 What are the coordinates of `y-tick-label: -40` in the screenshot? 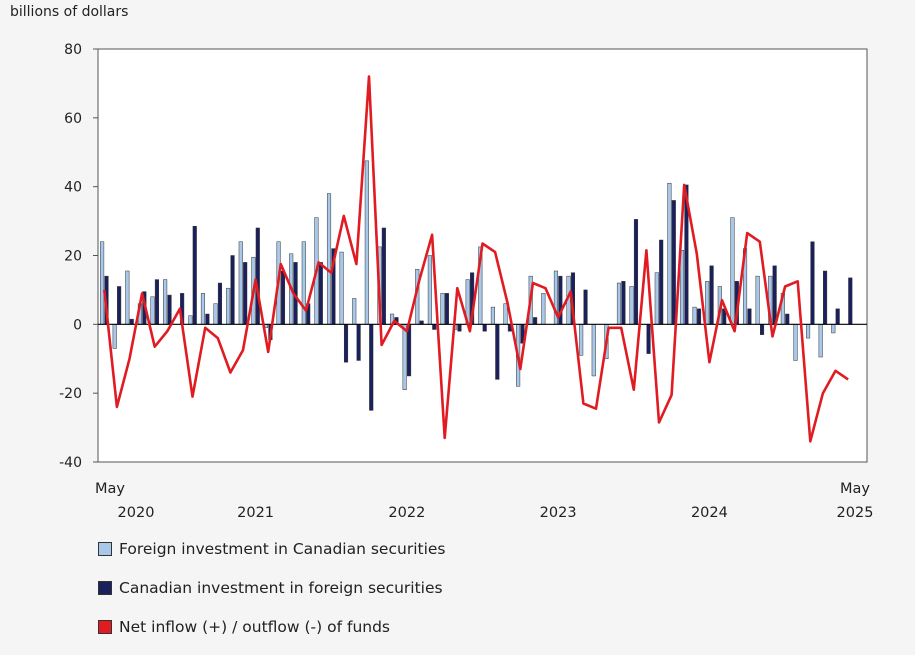 It's located at (70, 463).